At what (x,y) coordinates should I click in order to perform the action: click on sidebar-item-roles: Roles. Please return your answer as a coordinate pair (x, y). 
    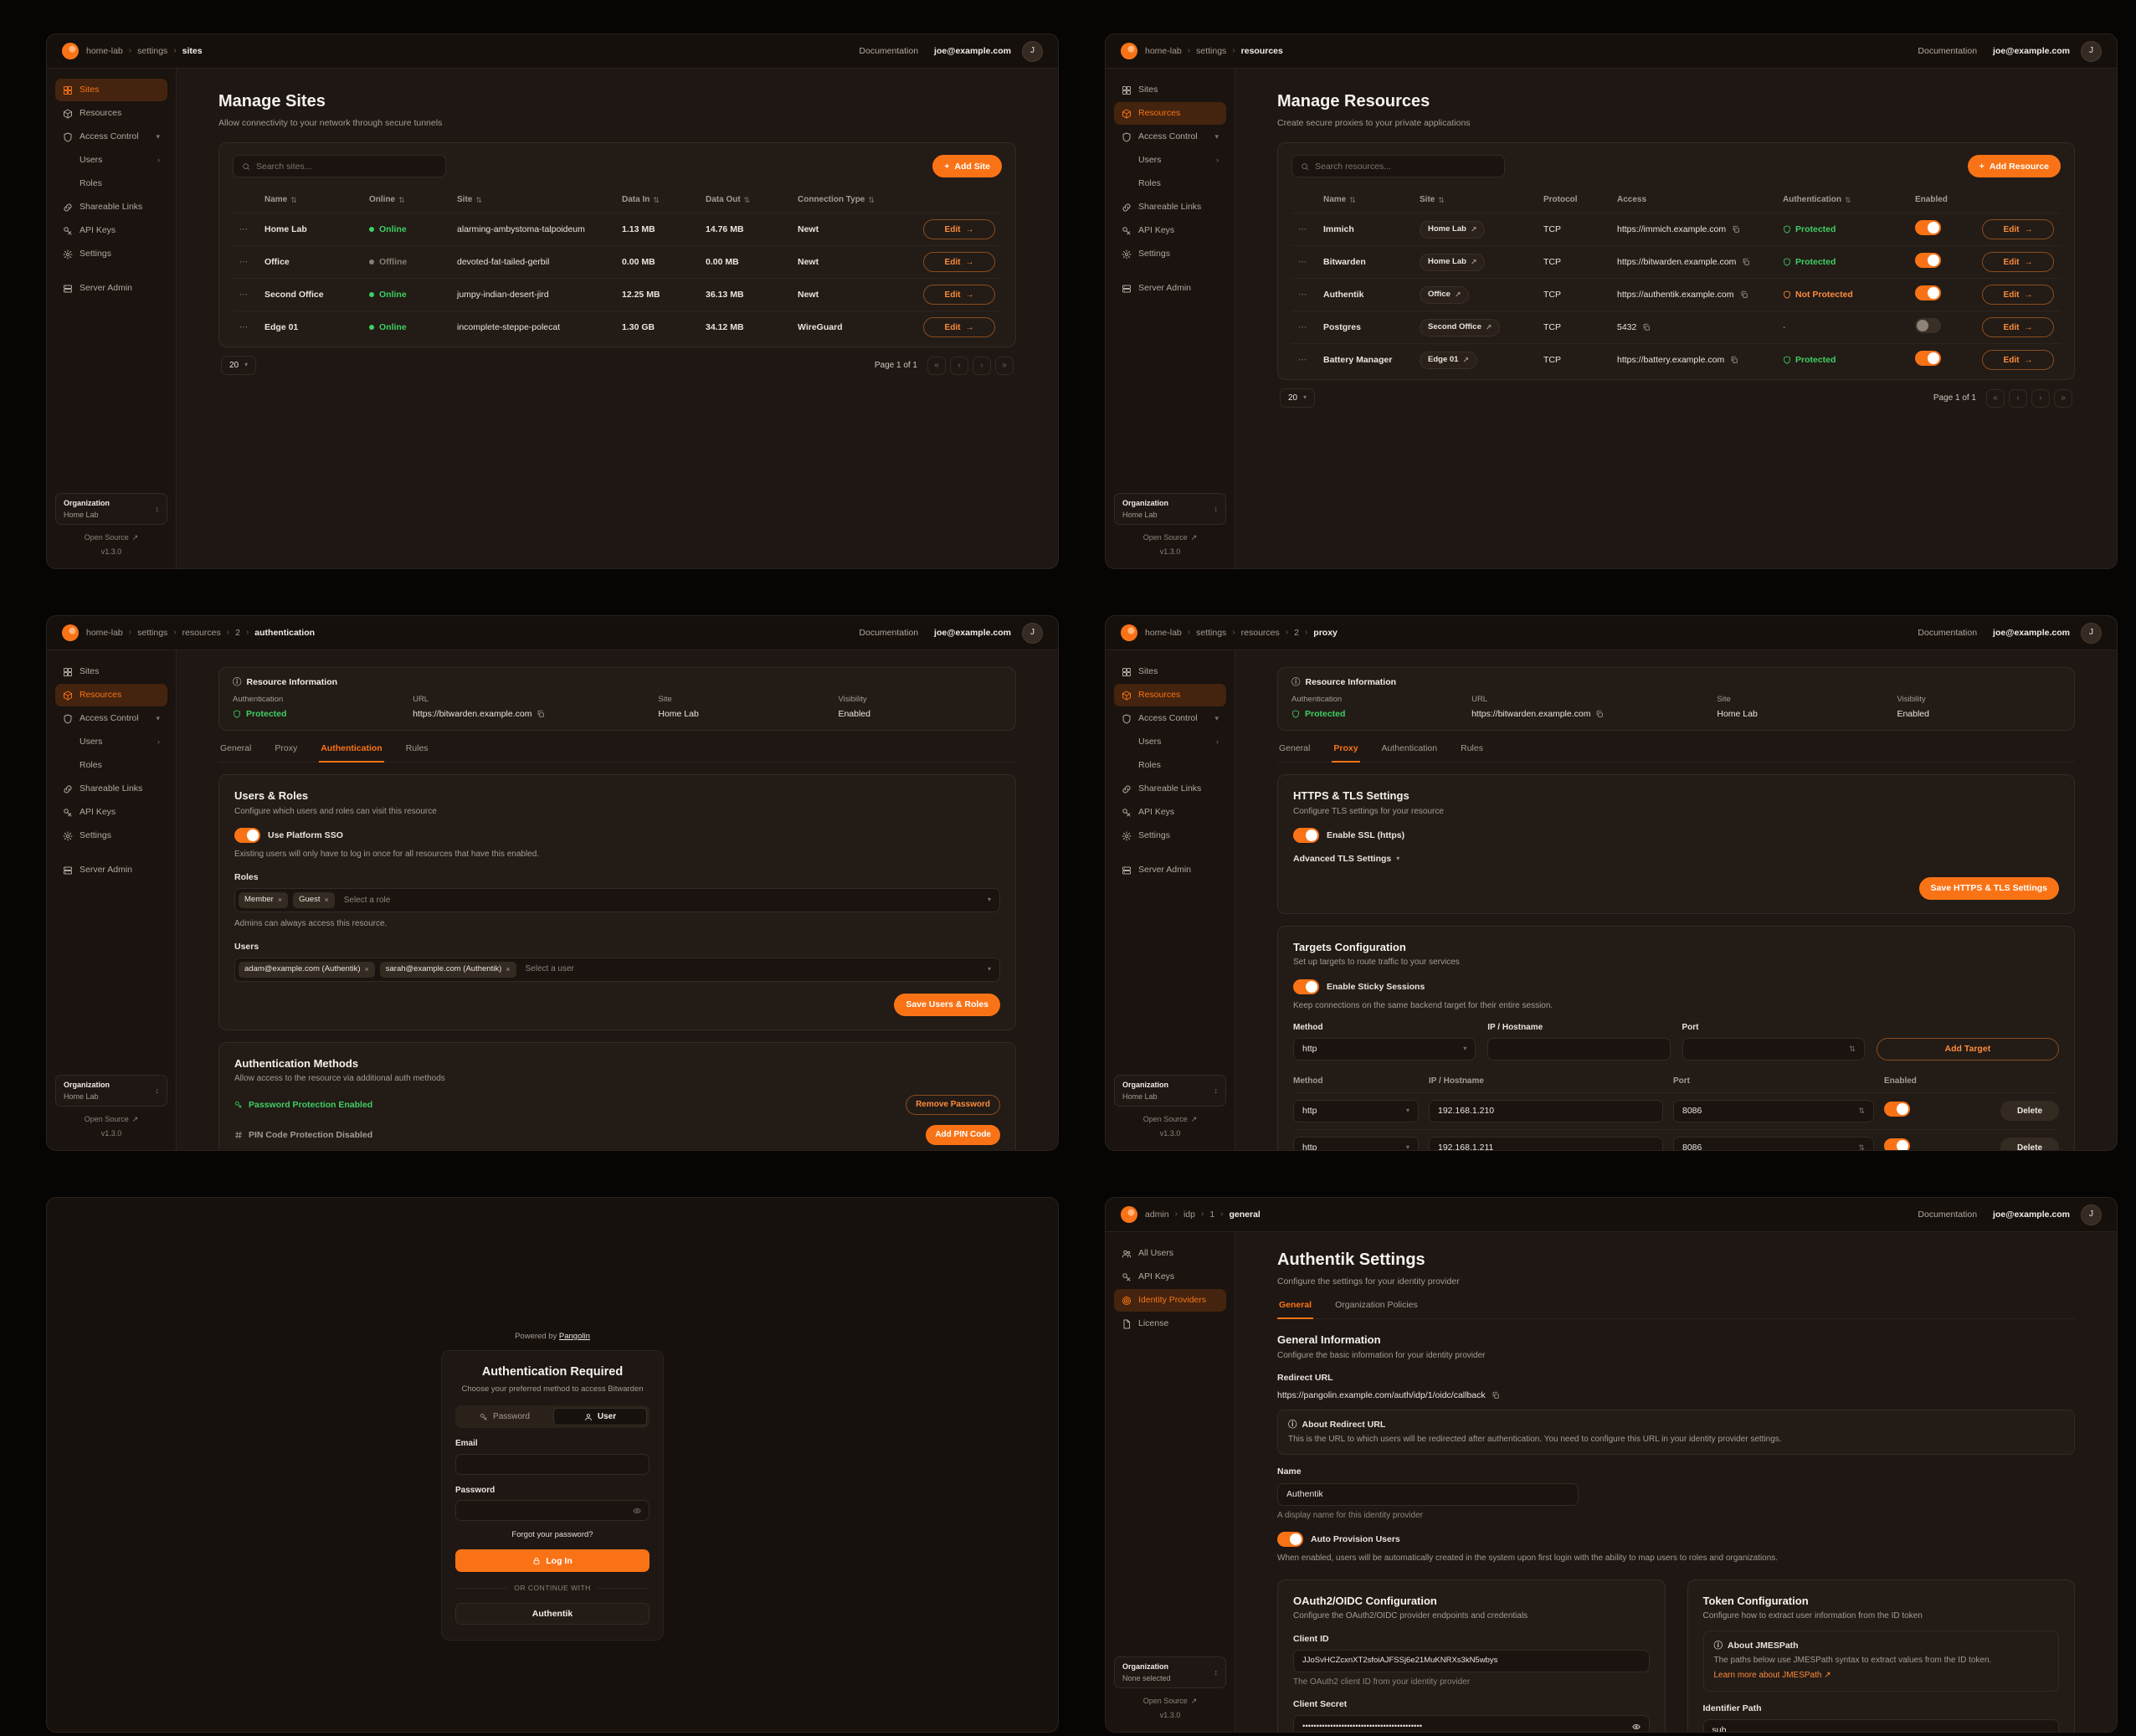
    Looking at the image, I should click on (120, 183).